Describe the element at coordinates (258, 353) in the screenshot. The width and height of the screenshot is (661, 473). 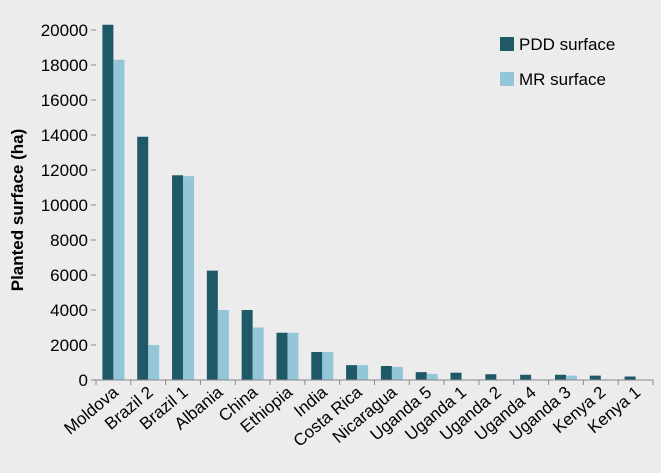
I see `bar-mr-china` at that location.